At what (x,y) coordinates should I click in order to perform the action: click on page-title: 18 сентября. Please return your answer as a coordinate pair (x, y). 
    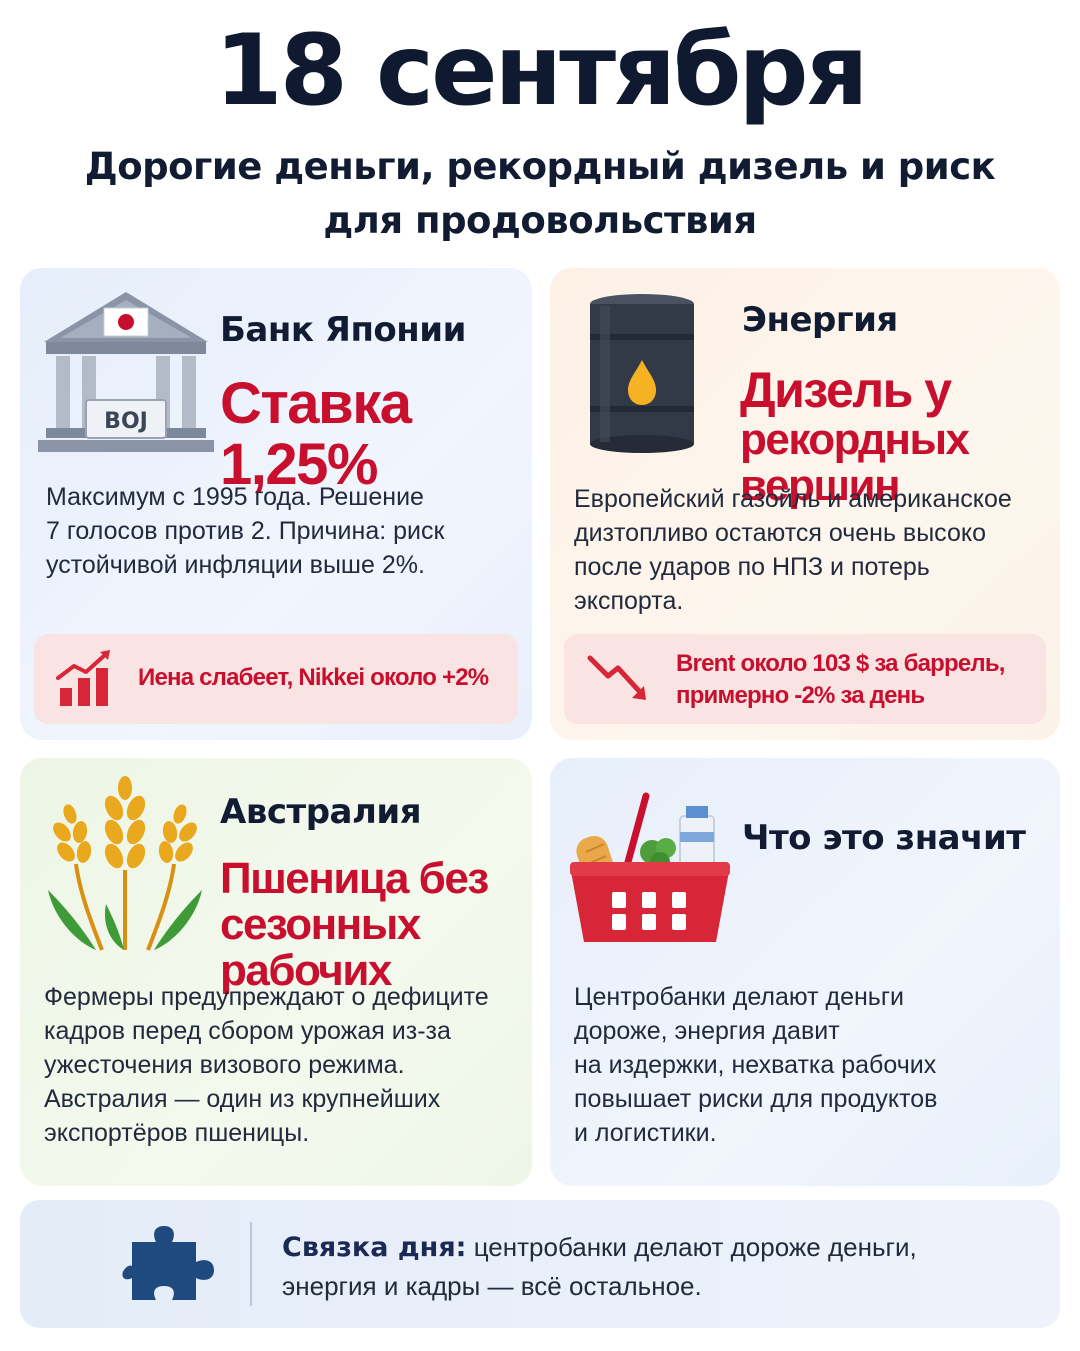
    Looking at the image, I should click on (541, 71).